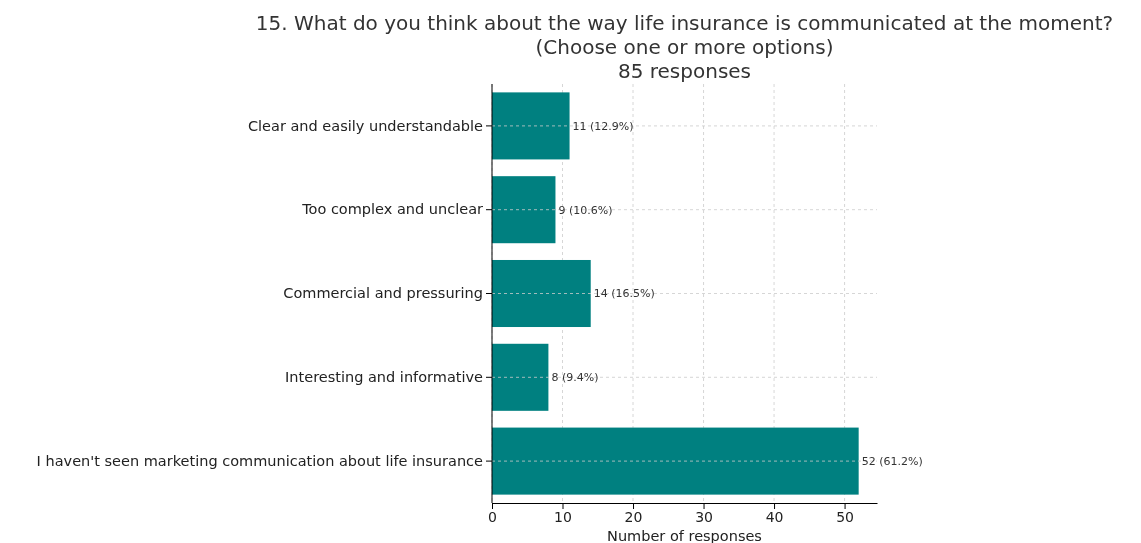 The width and height of the screenshot is (1141, 543). What do you see at coordinates (492, 516) in the screenshot?
I see `x-tick-label: 0` at bounding box center [492, 516].